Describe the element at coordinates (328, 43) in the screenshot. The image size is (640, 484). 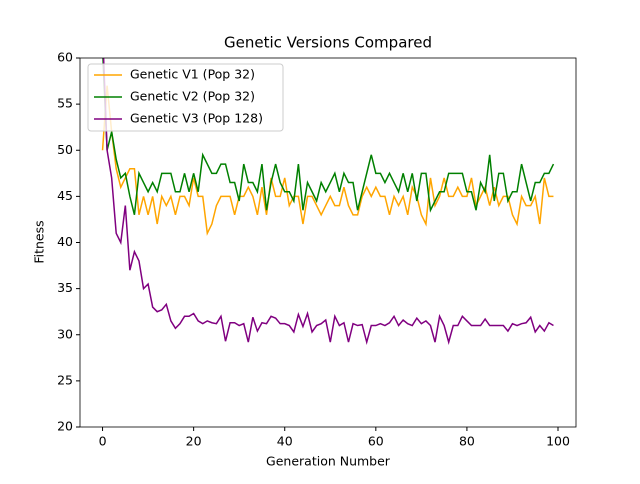
I see `chart-title: Genetic Versions Compared` at that location.